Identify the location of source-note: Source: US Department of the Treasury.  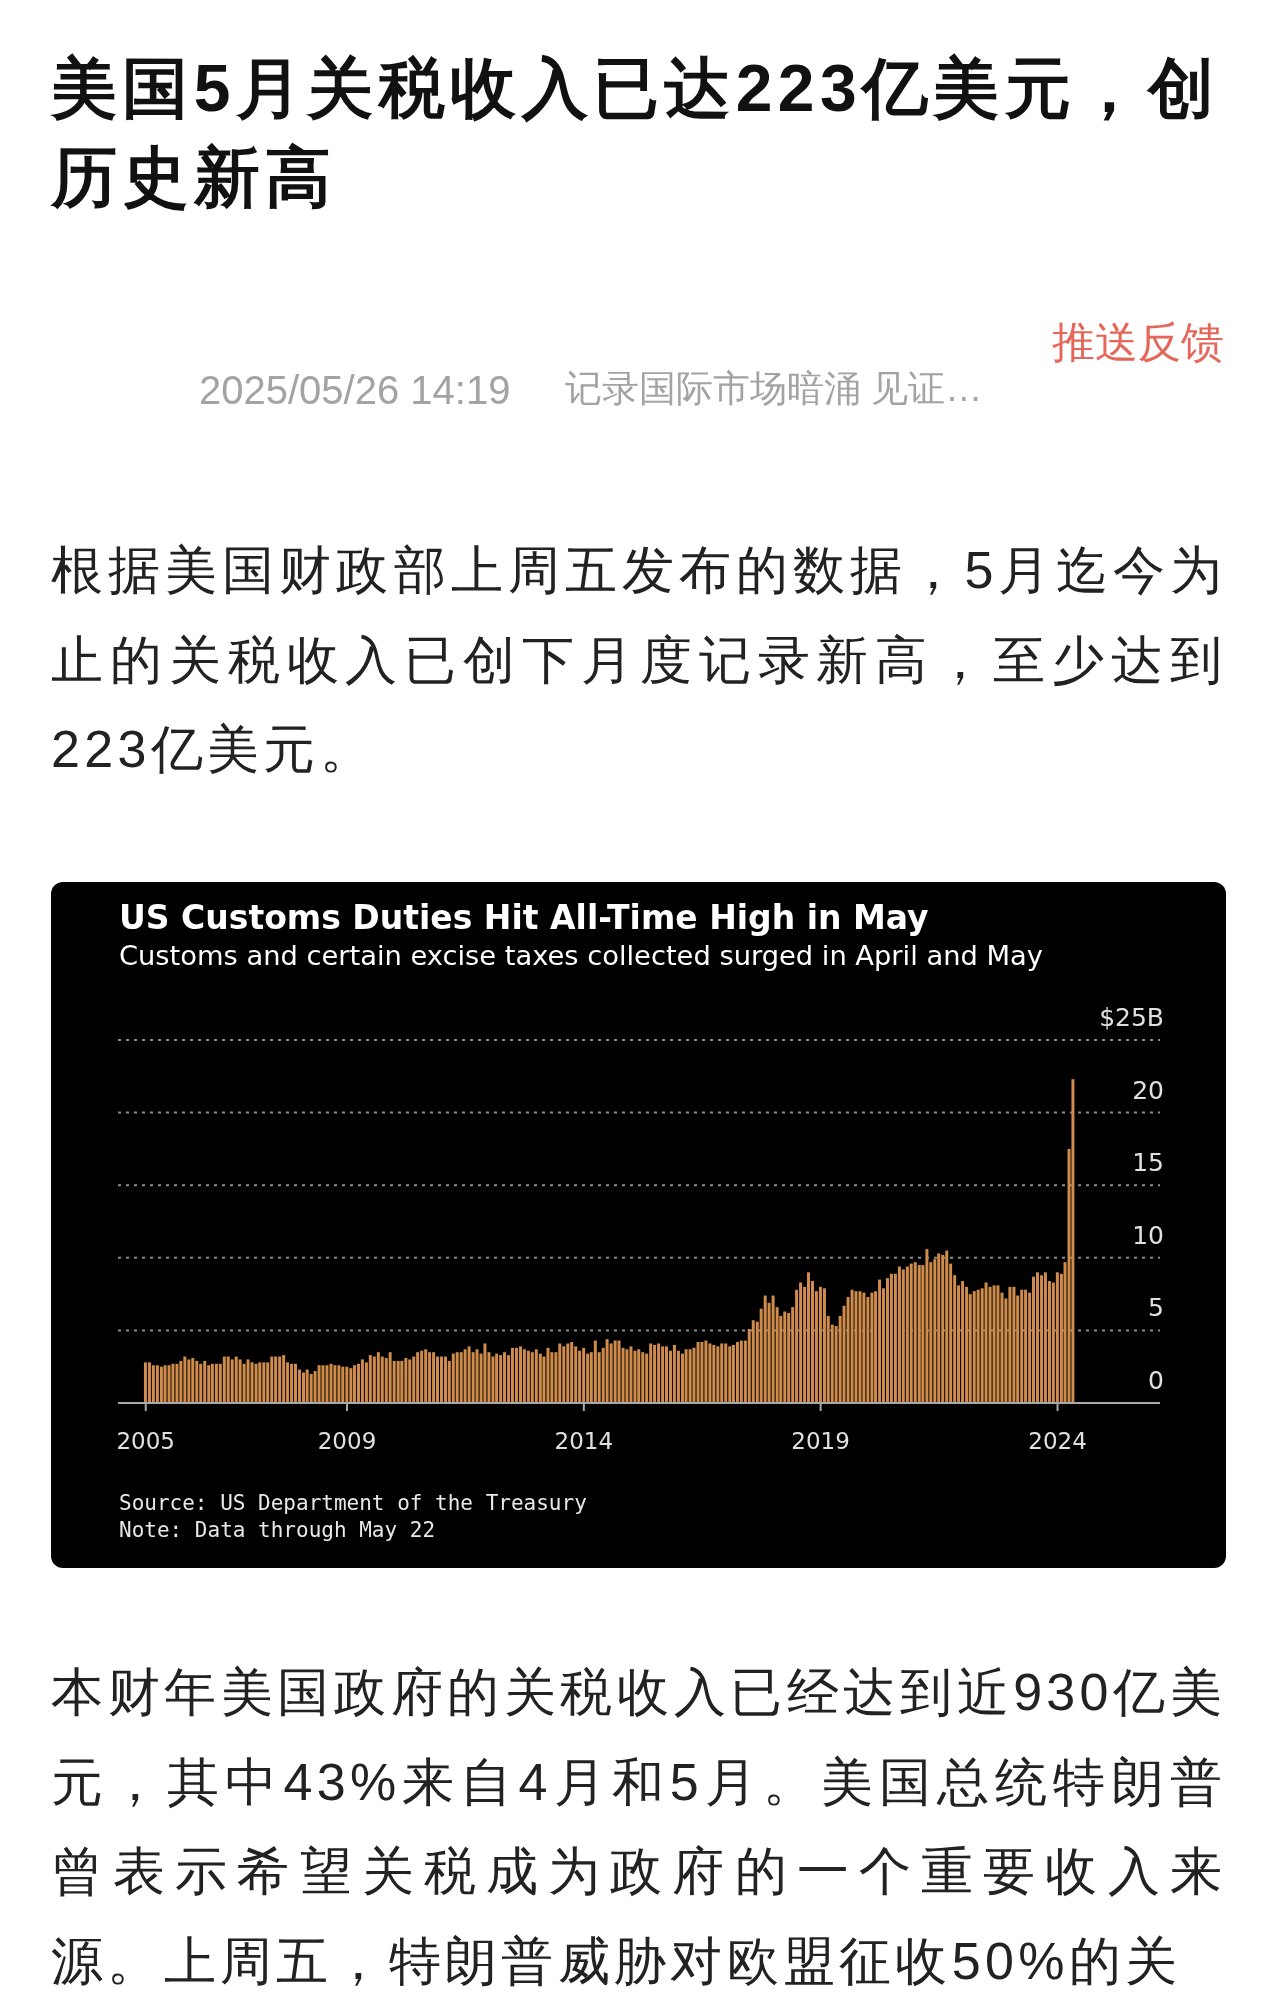
(353, 1503).